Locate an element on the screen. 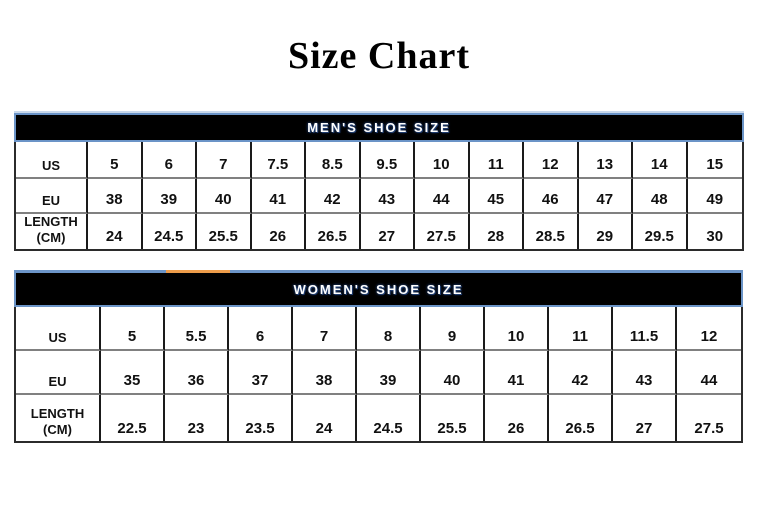 This screenshot has width=758, height=509. page-title: Size Chart is located at coordinates (379, 56).